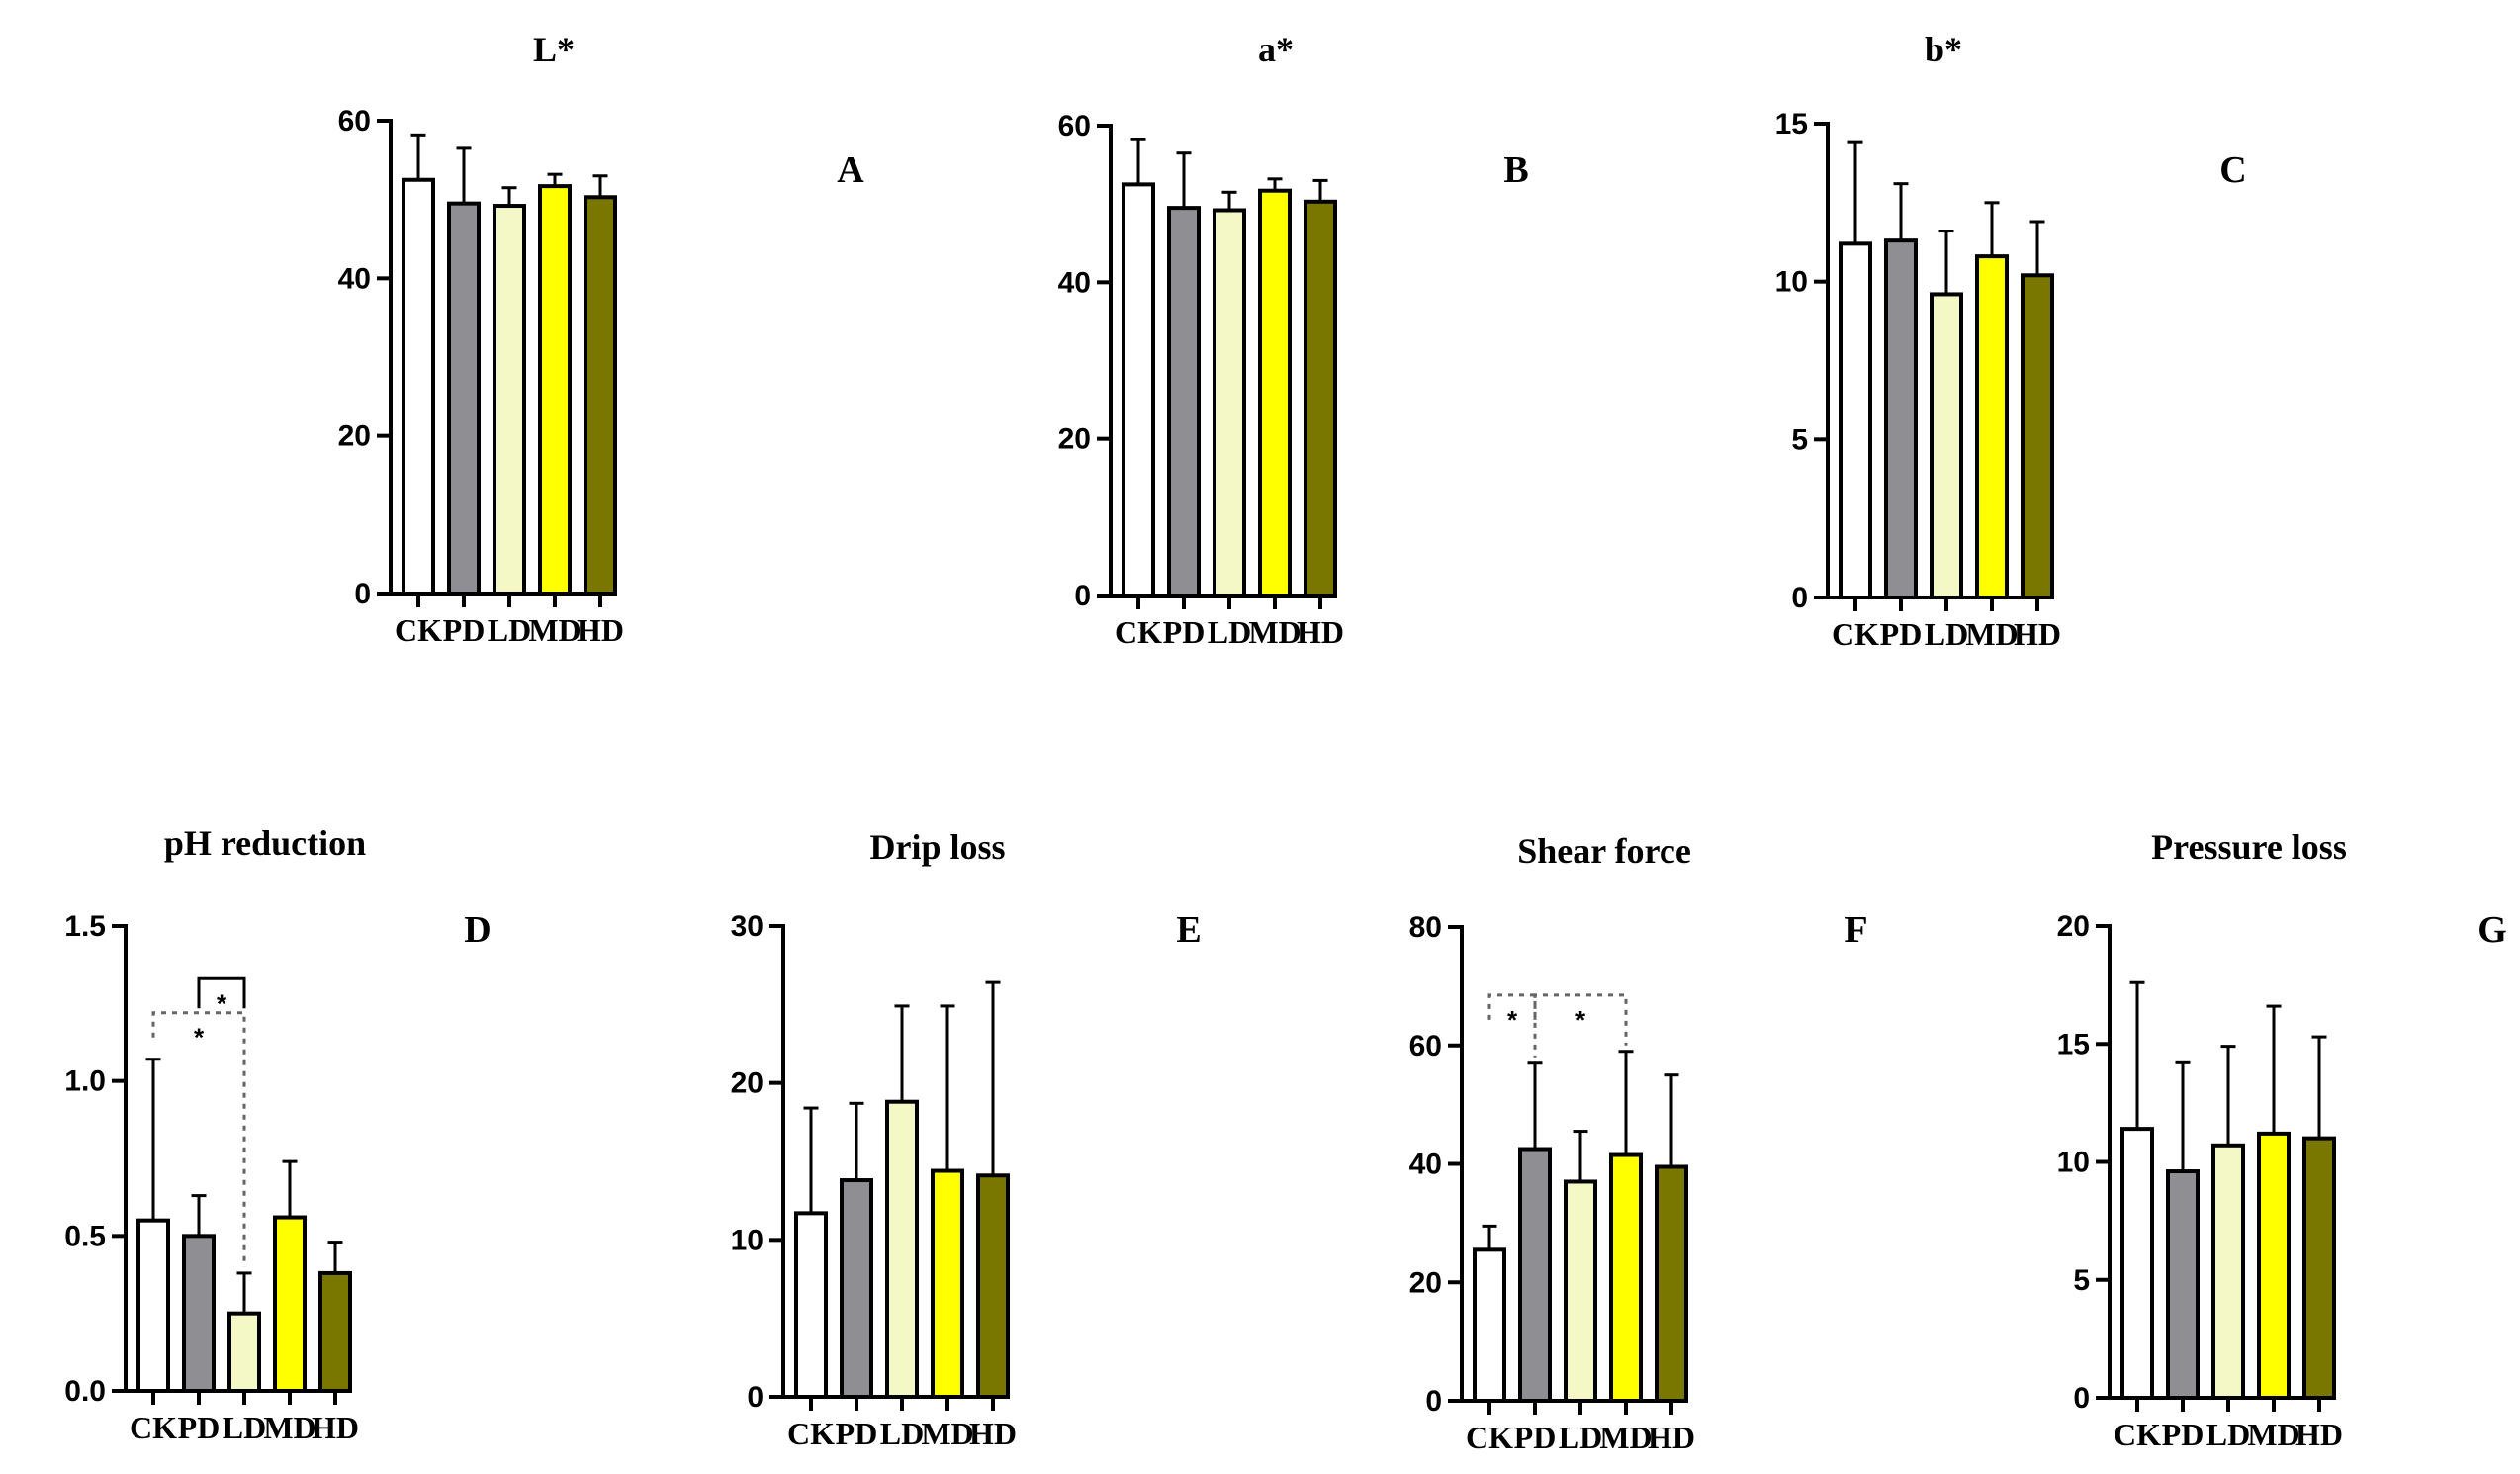  Describe the element at coordinates (1943, 49) in the screenshot. I see `panel-title: b*` at that location.